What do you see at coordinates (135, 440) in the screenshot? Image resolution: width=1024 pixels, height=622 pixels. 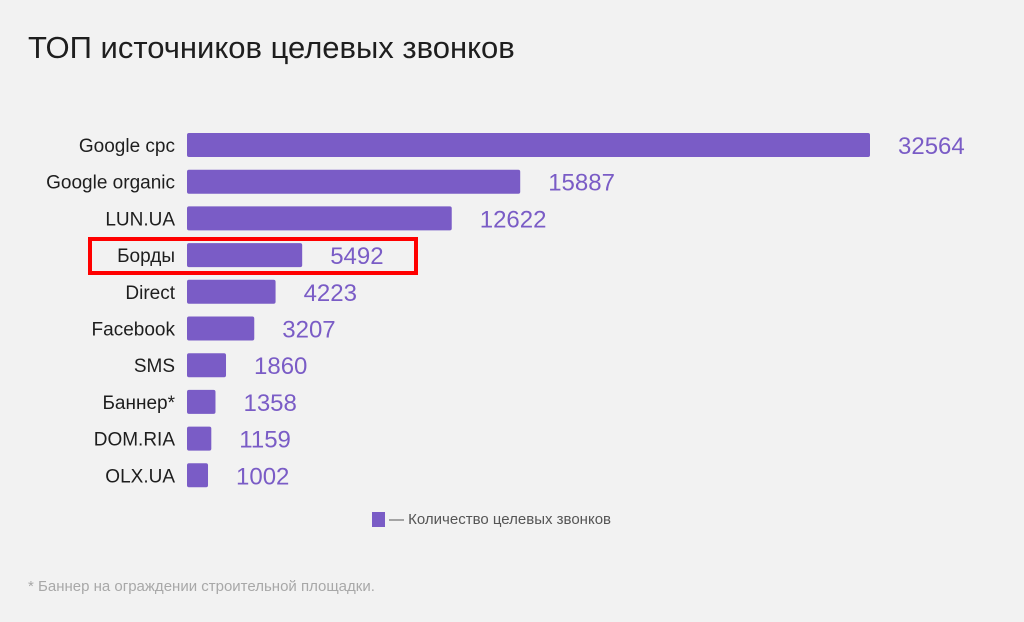 I see `category-label: DOM.RIA` at bounding box center [135, 440].